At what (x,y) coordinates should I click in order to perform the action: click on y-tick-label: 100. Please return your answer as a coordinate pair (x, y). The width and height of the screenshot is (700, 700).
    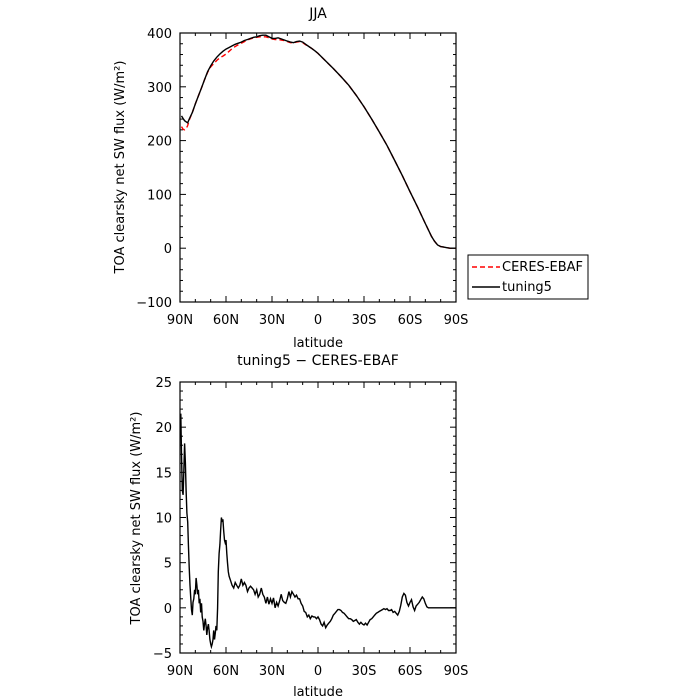
    Looking at the image, I should click on (159, 195).